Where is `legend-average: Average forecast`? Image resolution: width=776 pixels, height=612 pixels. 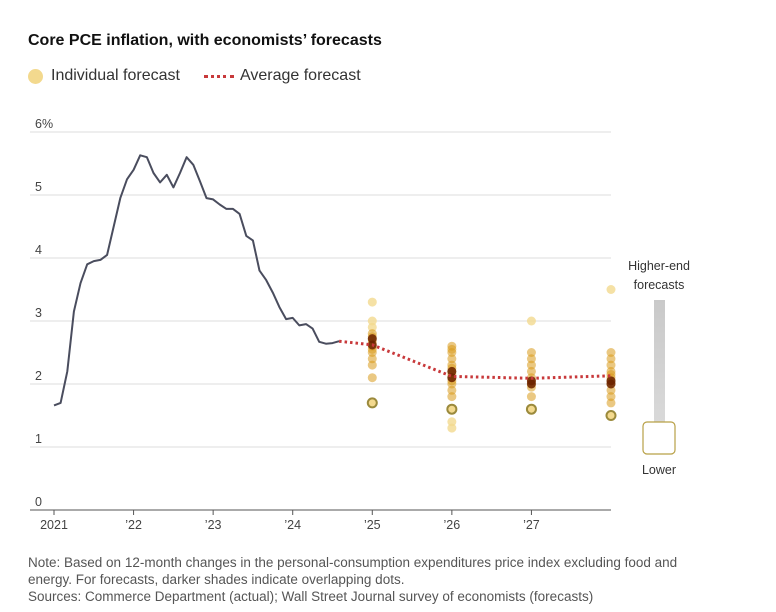
legend-average: Average forecast is located at coordinates (282, 76).